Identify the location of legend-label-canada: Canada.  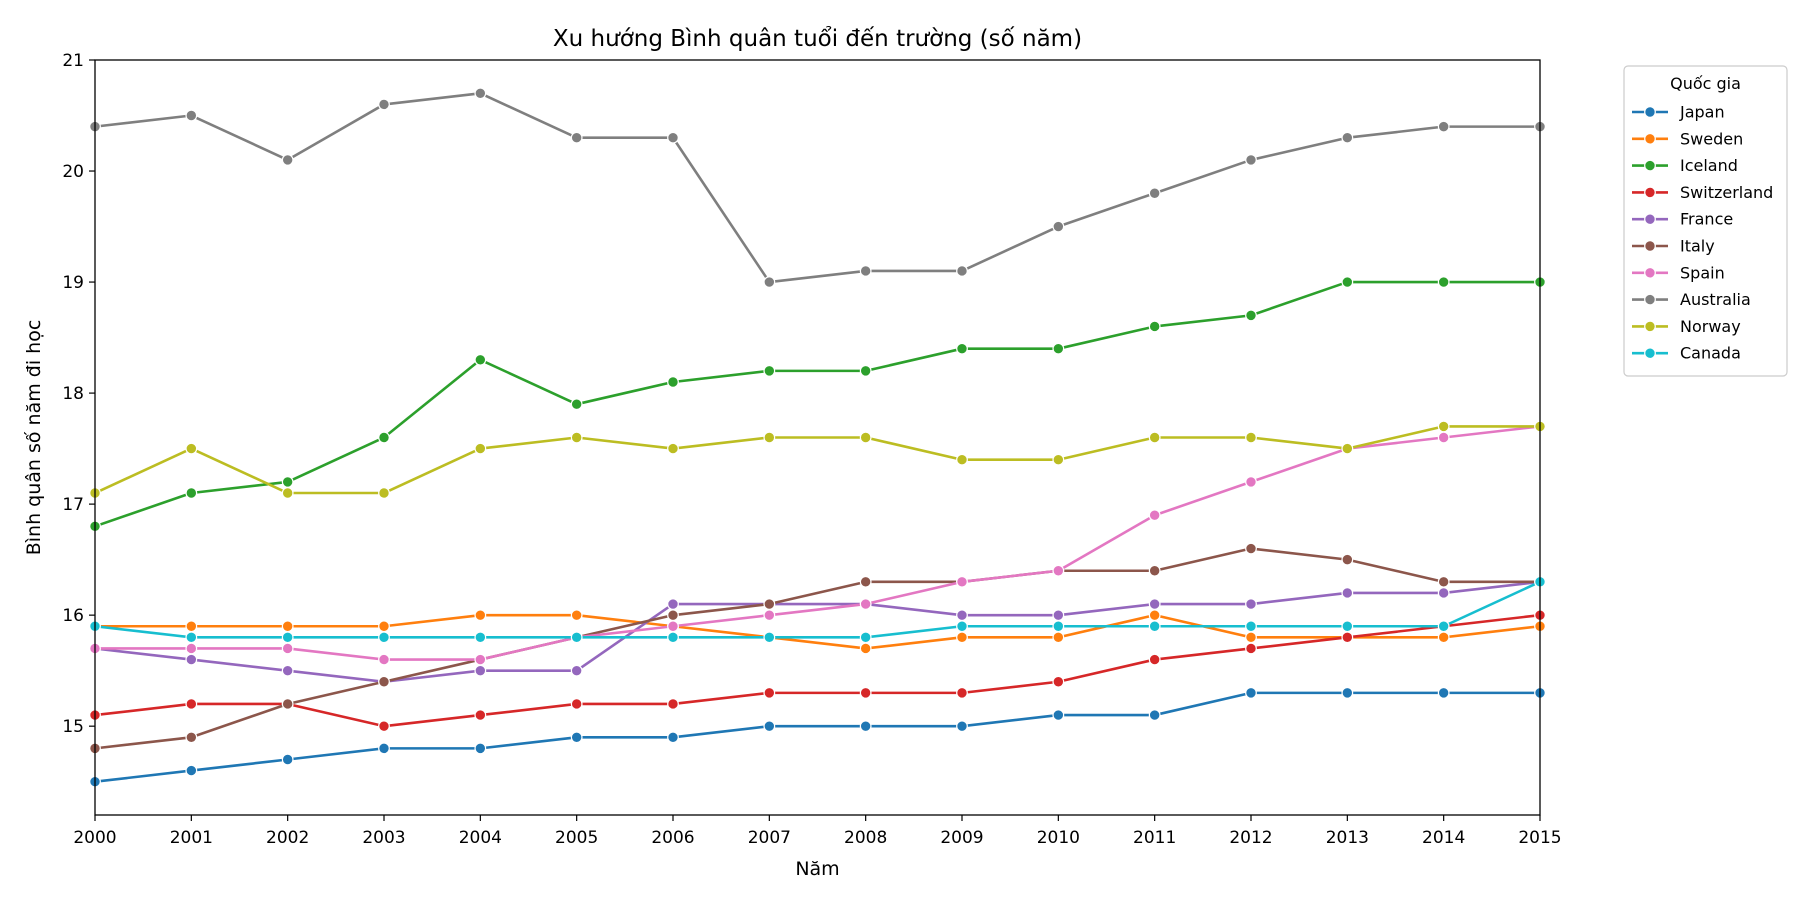
(1710, 353).